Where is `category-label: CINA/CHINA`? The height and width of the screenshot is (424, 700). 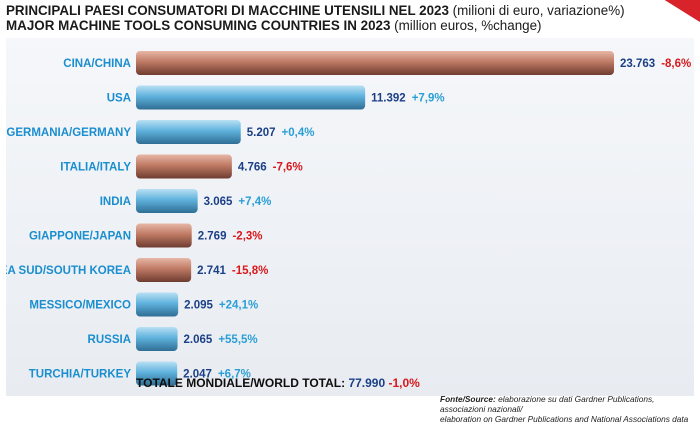 category-label: CINA/CHINA is located at coordinates (97, 64).